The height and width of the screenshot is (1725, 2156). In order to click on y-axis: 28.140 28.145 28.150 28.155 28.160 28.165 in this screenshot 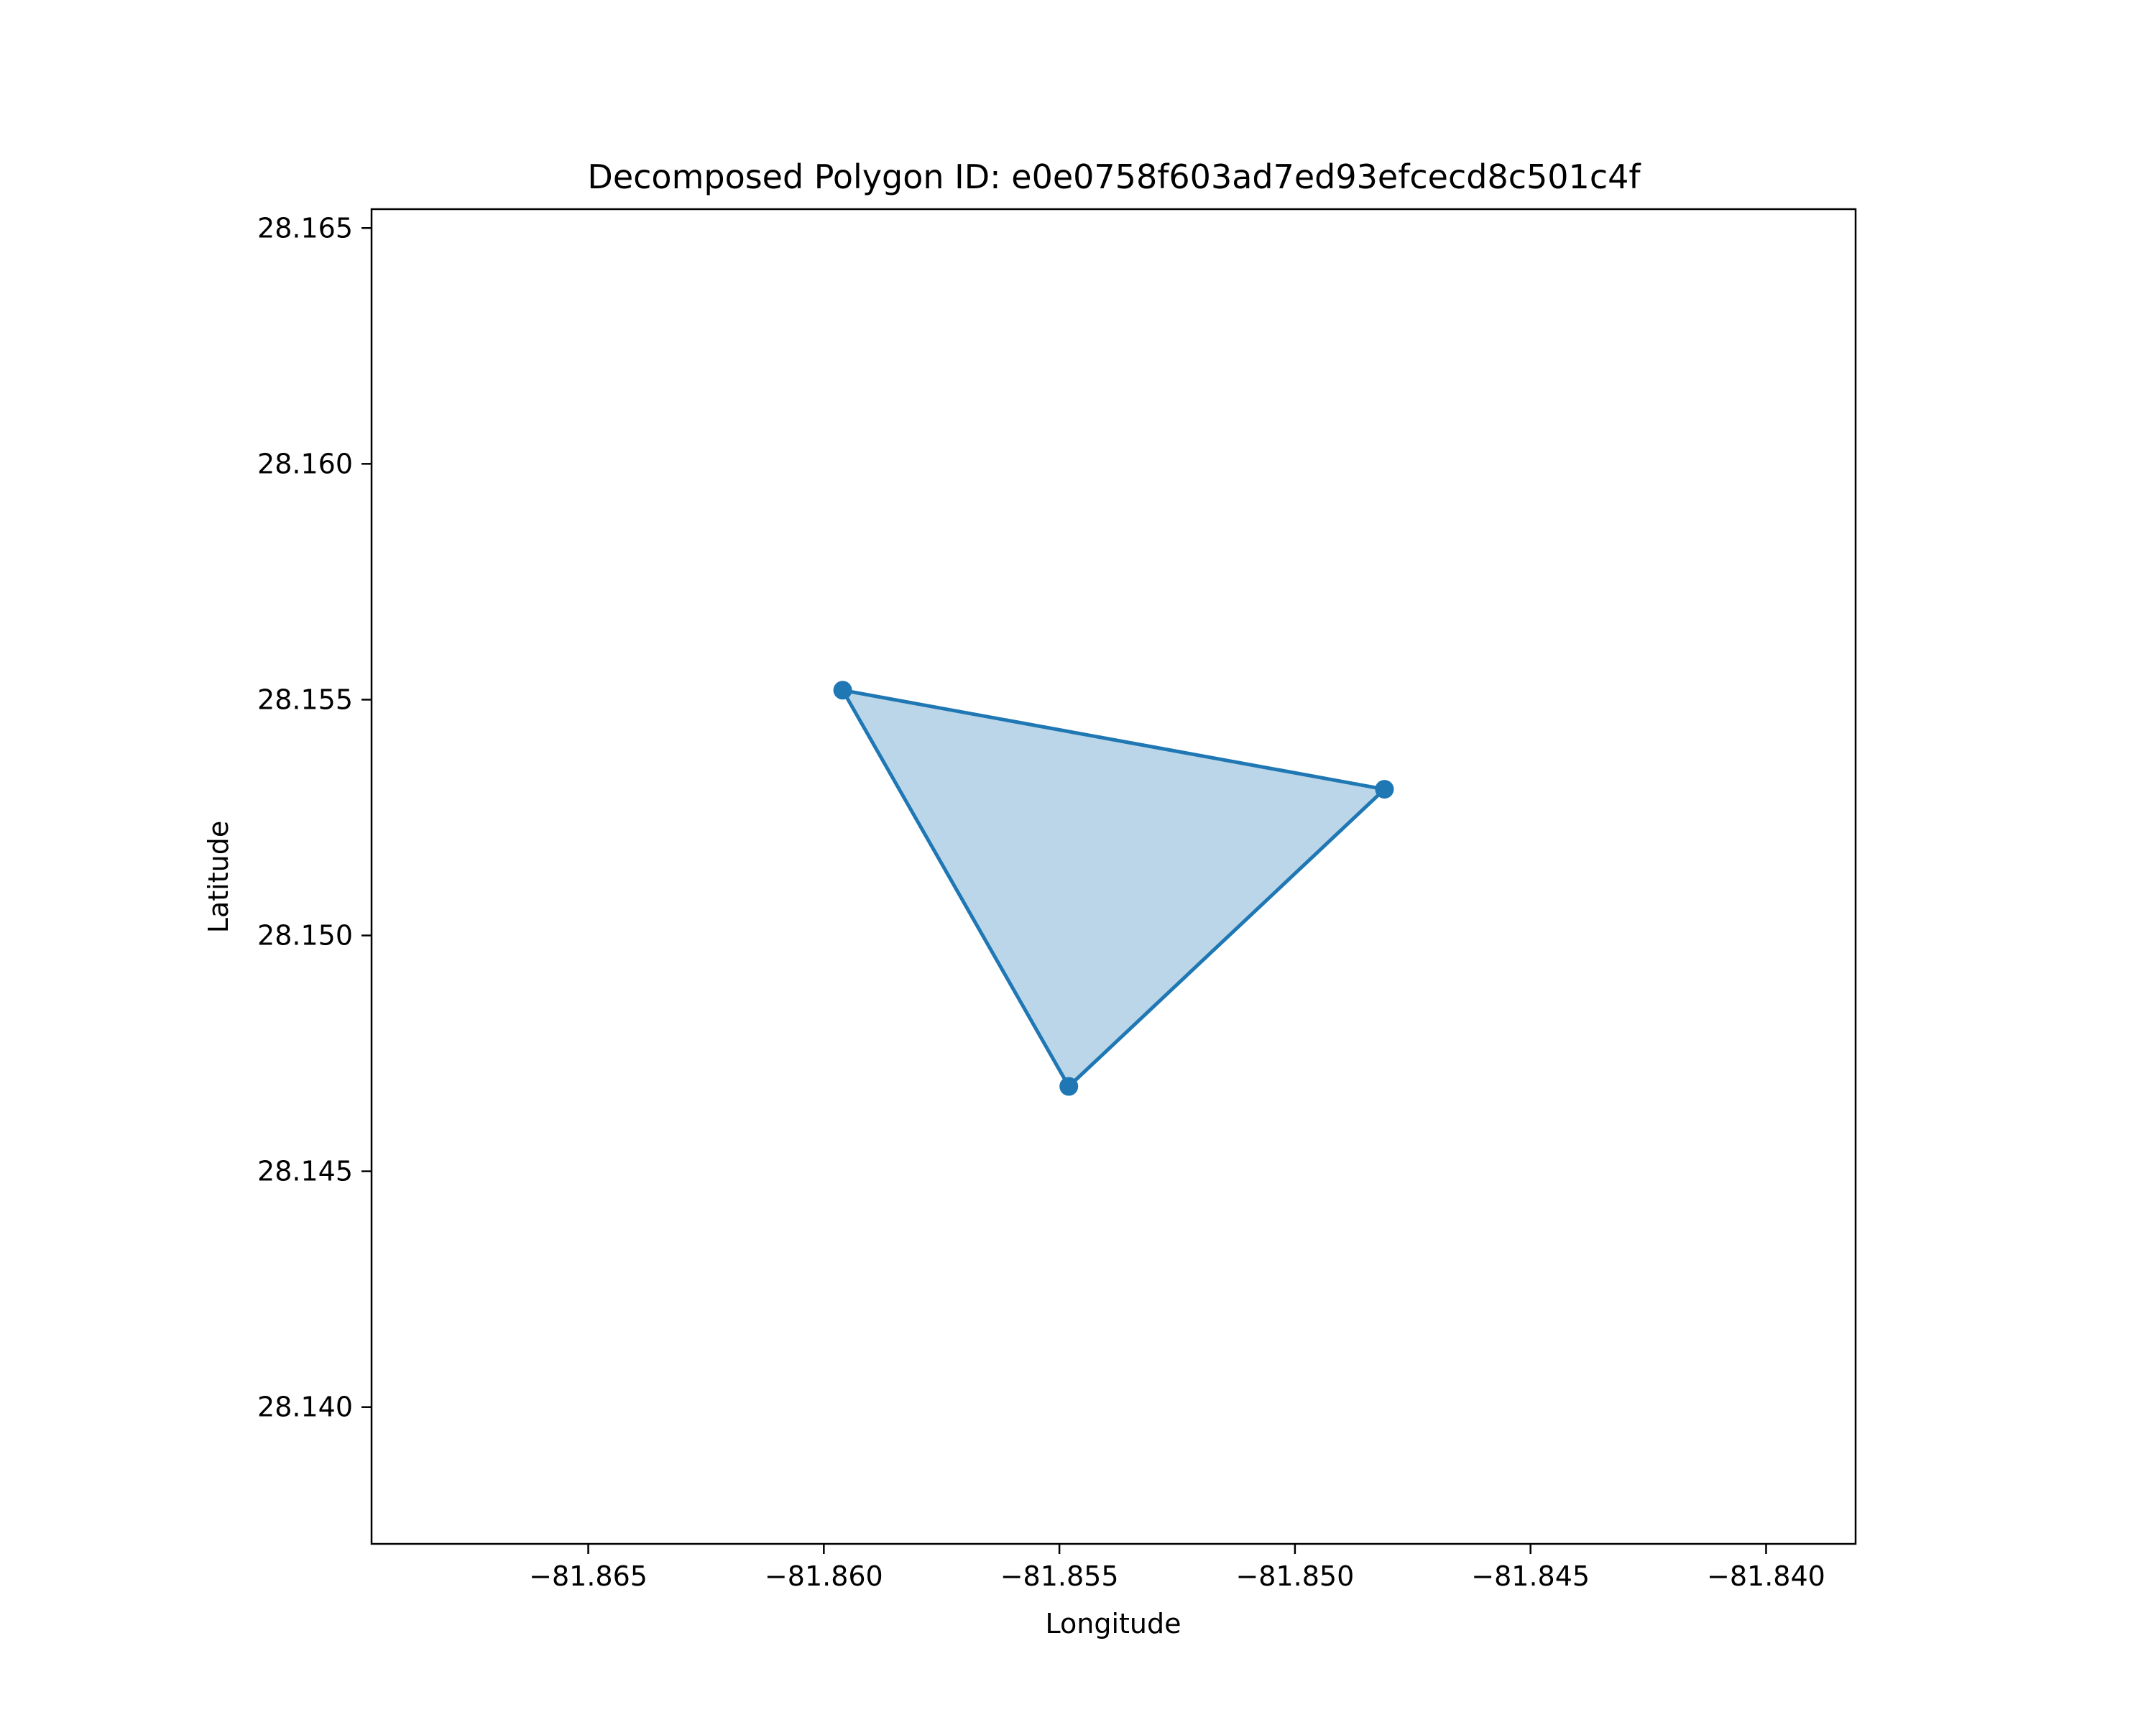, I will do `click(314, 817)`.